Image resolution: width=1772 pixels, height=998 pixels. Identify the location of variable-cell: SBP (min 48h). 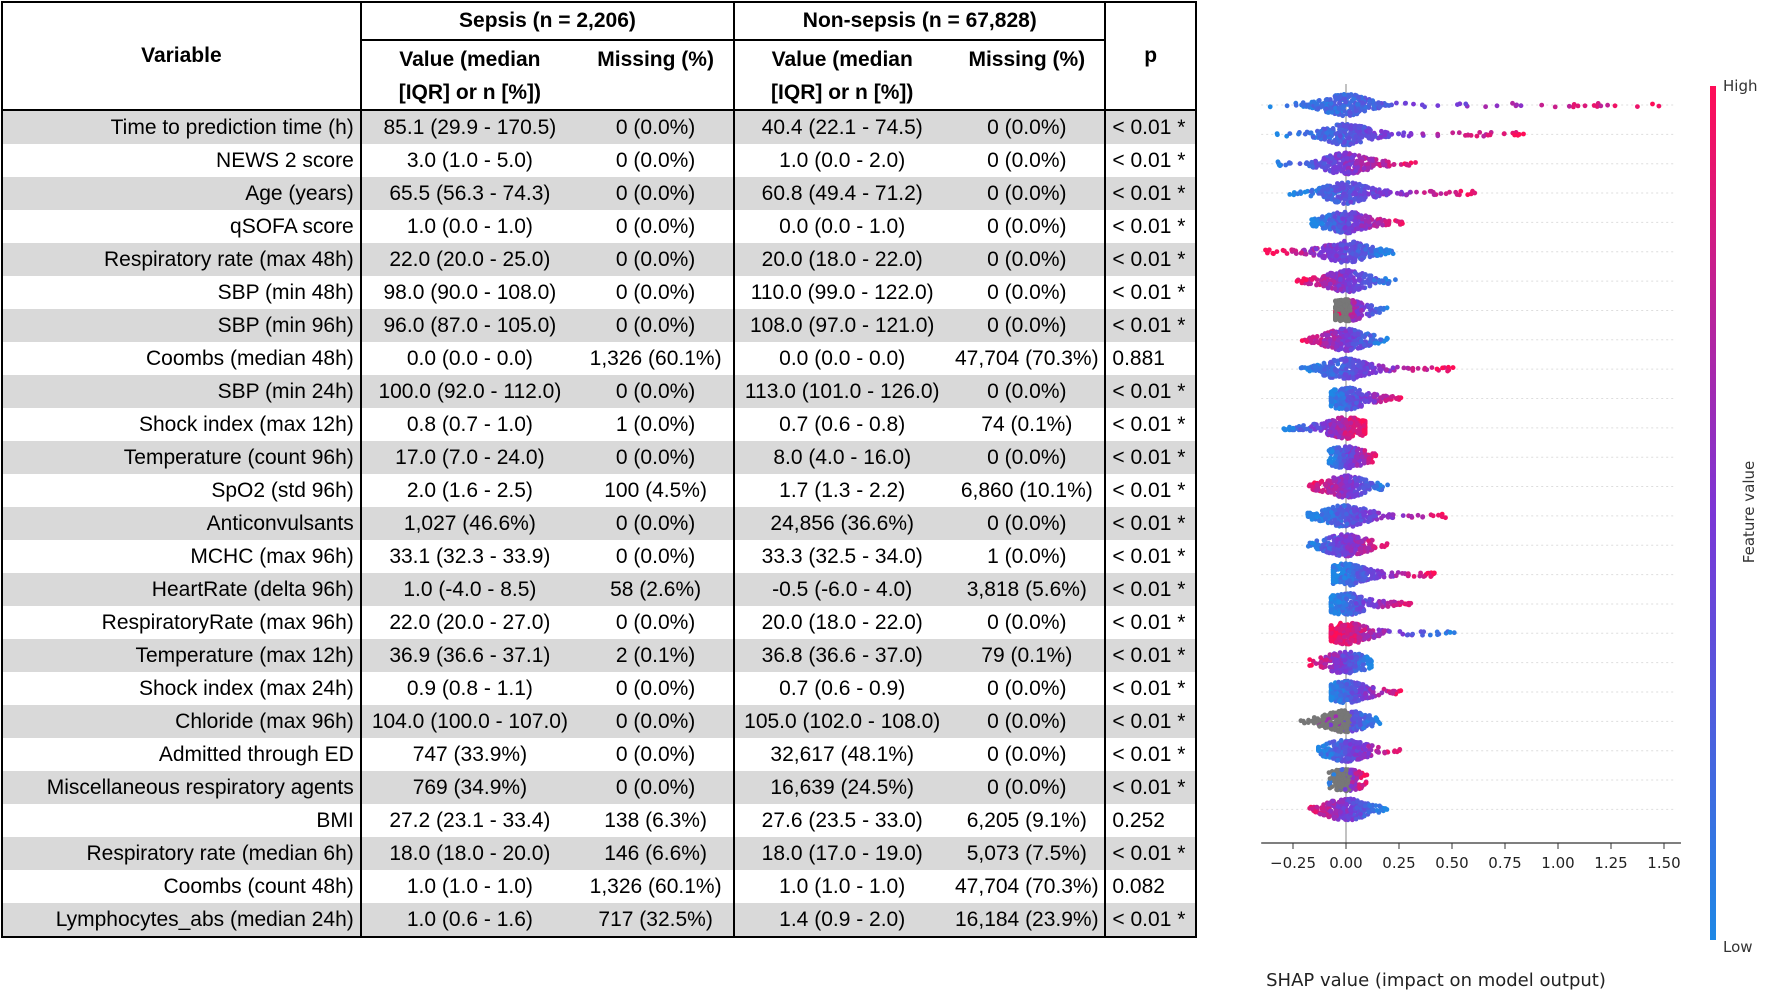
(181, 292).